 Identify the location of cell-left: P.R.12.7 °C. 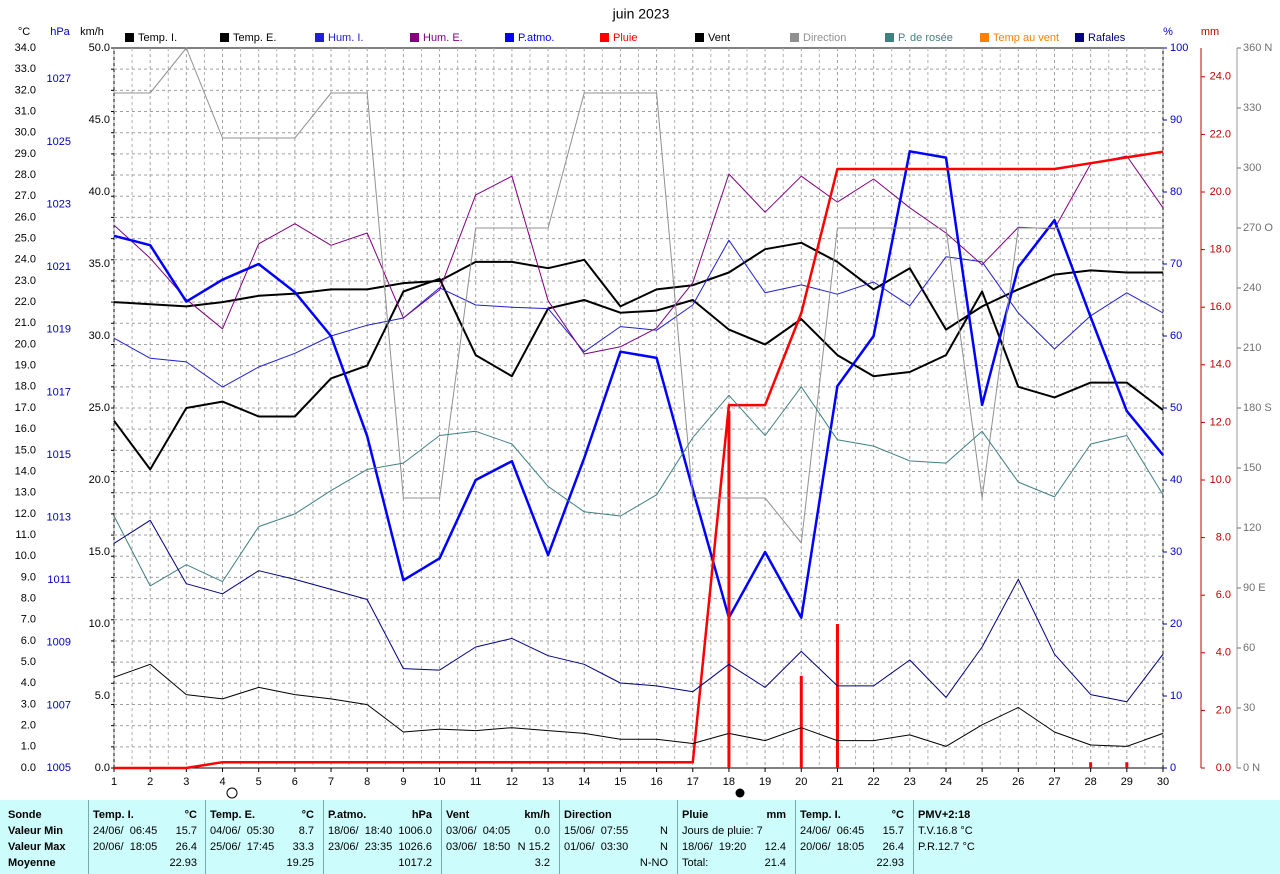
(946, 847).